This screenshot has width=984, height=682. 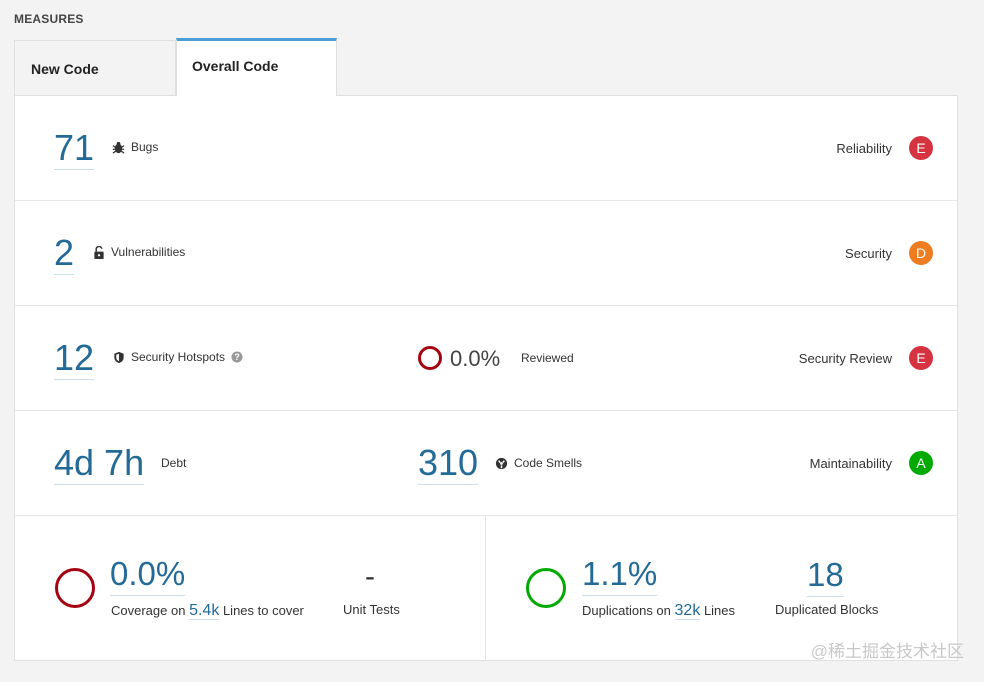 What do you see at coordinates (263, 610) in the screenshot?
I see `coverage-suffix: Lines to cover` at bounding box center [263, 610].